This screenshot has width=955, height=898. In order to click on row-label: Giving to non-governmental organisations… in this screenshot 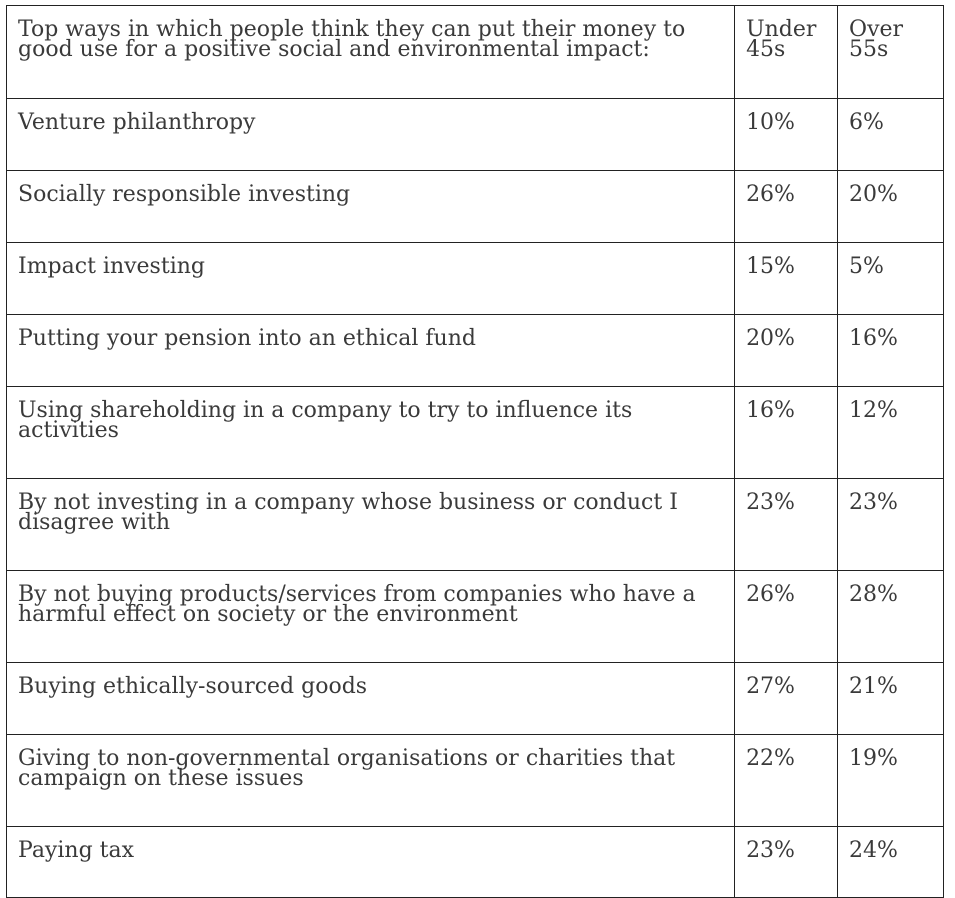, I will do `click(370, 780)`.